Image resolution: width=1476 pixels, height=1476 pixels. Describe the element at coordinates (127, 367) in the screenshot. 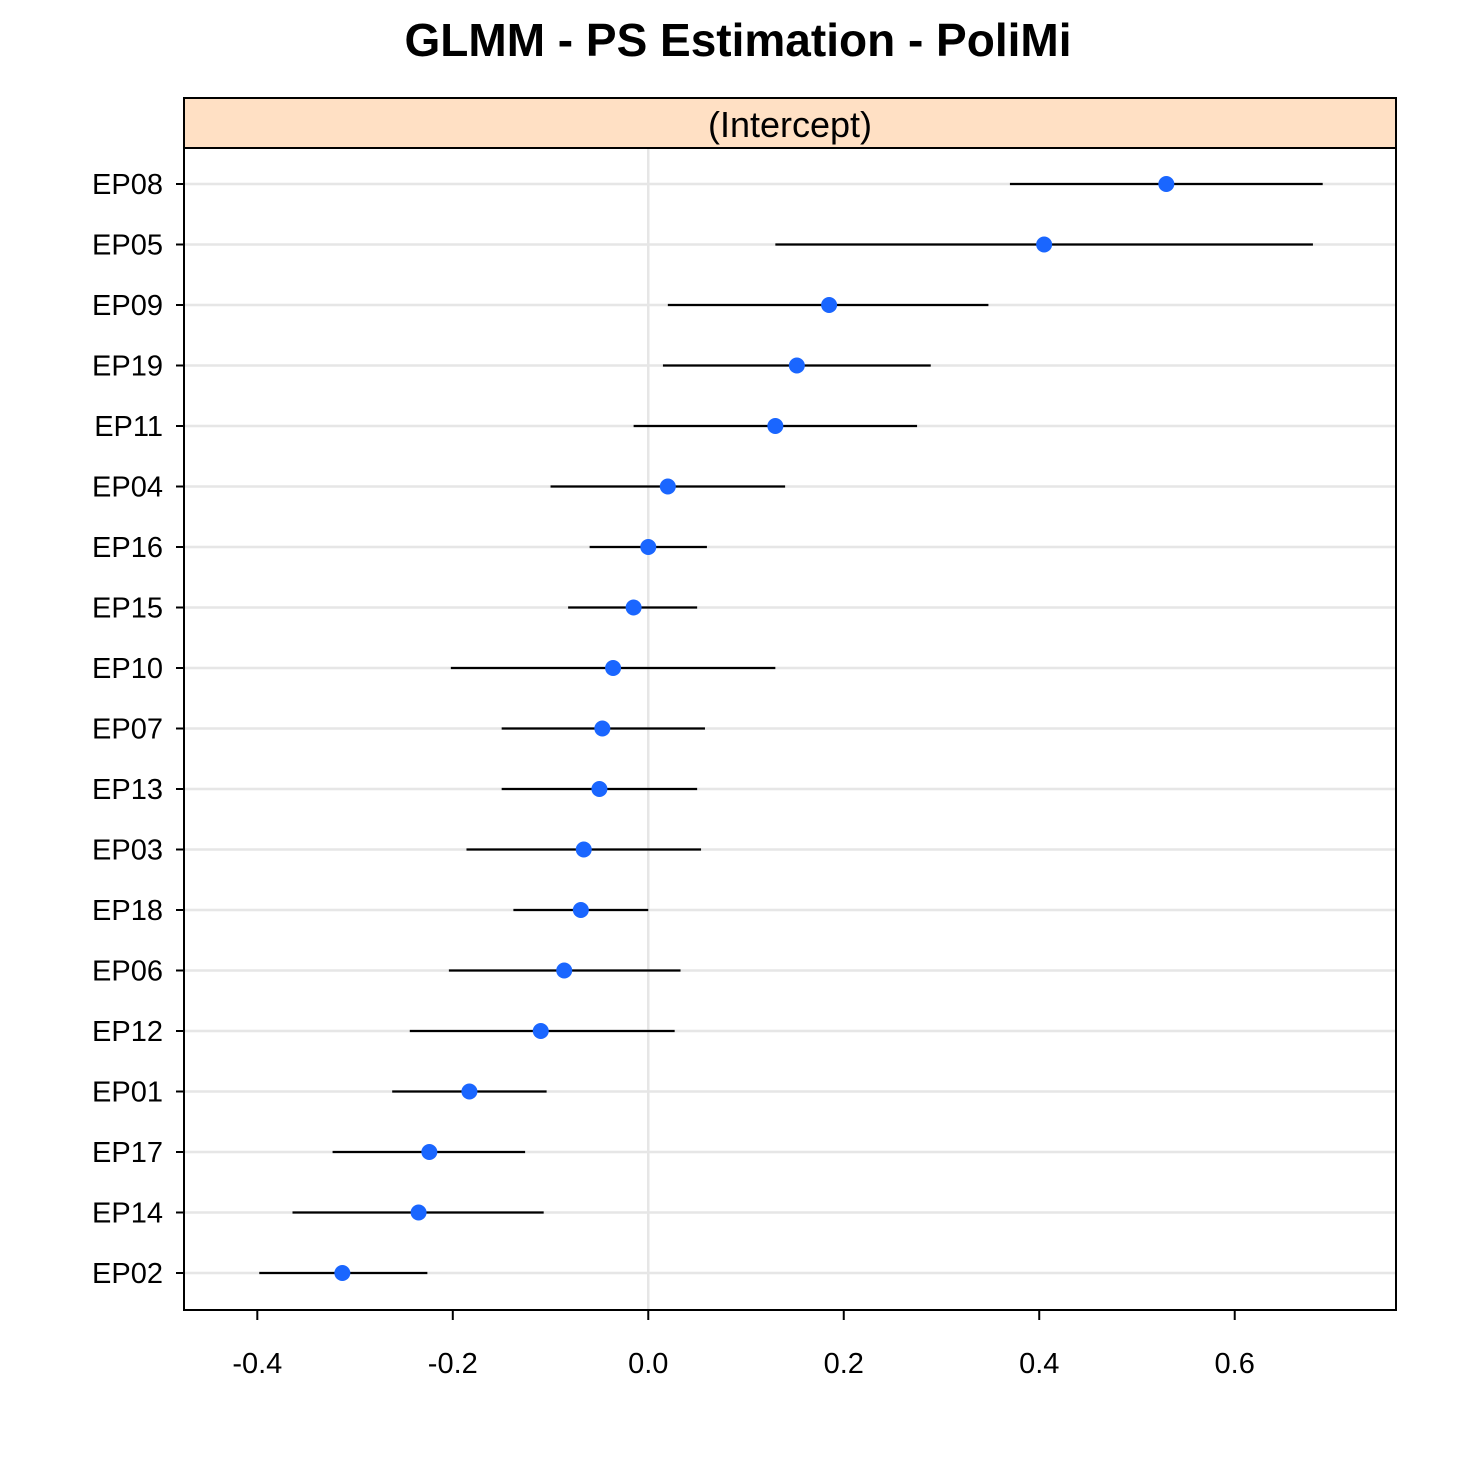

I see `y-label-ep19: EP19` at that location.